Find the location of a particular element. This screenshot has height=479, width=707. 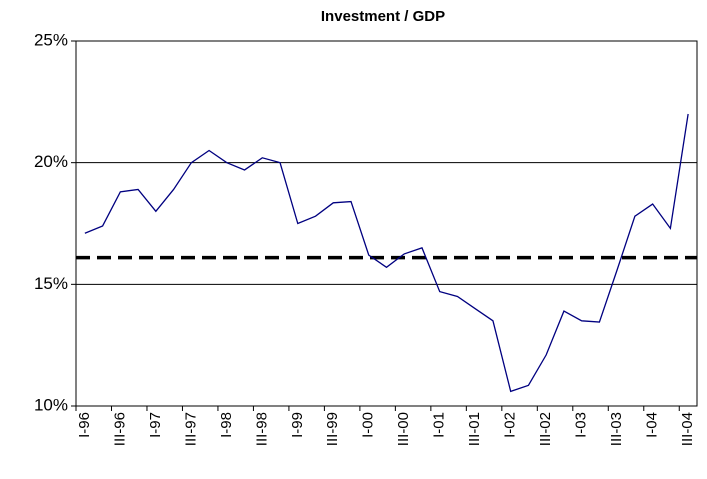

x-tick-label: I-02 is located at coordinates (510, 425).